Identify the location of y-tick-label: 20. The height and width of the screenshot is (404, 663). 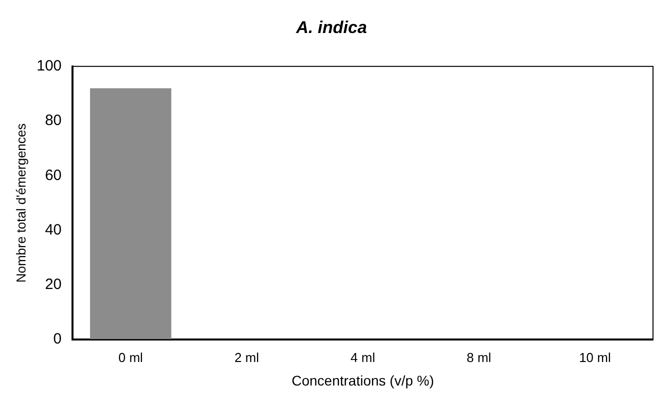
(53, 285).